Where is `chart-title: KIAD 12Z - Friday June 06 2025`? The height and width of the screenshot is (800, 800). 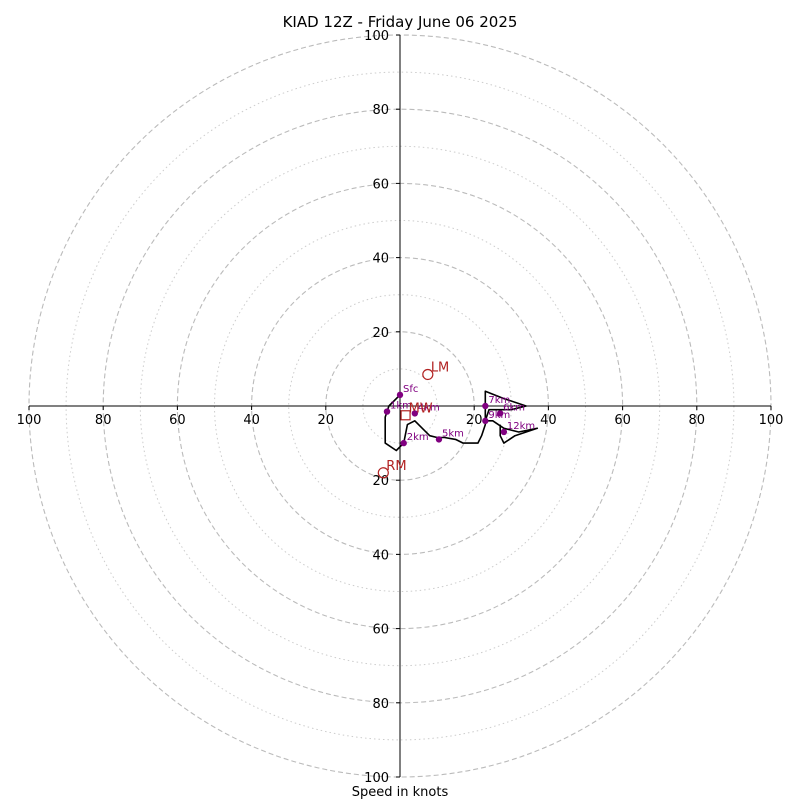
chart-title: KIAD 12Z - Friday June 06 2025 is located at coordinates (400, 22).